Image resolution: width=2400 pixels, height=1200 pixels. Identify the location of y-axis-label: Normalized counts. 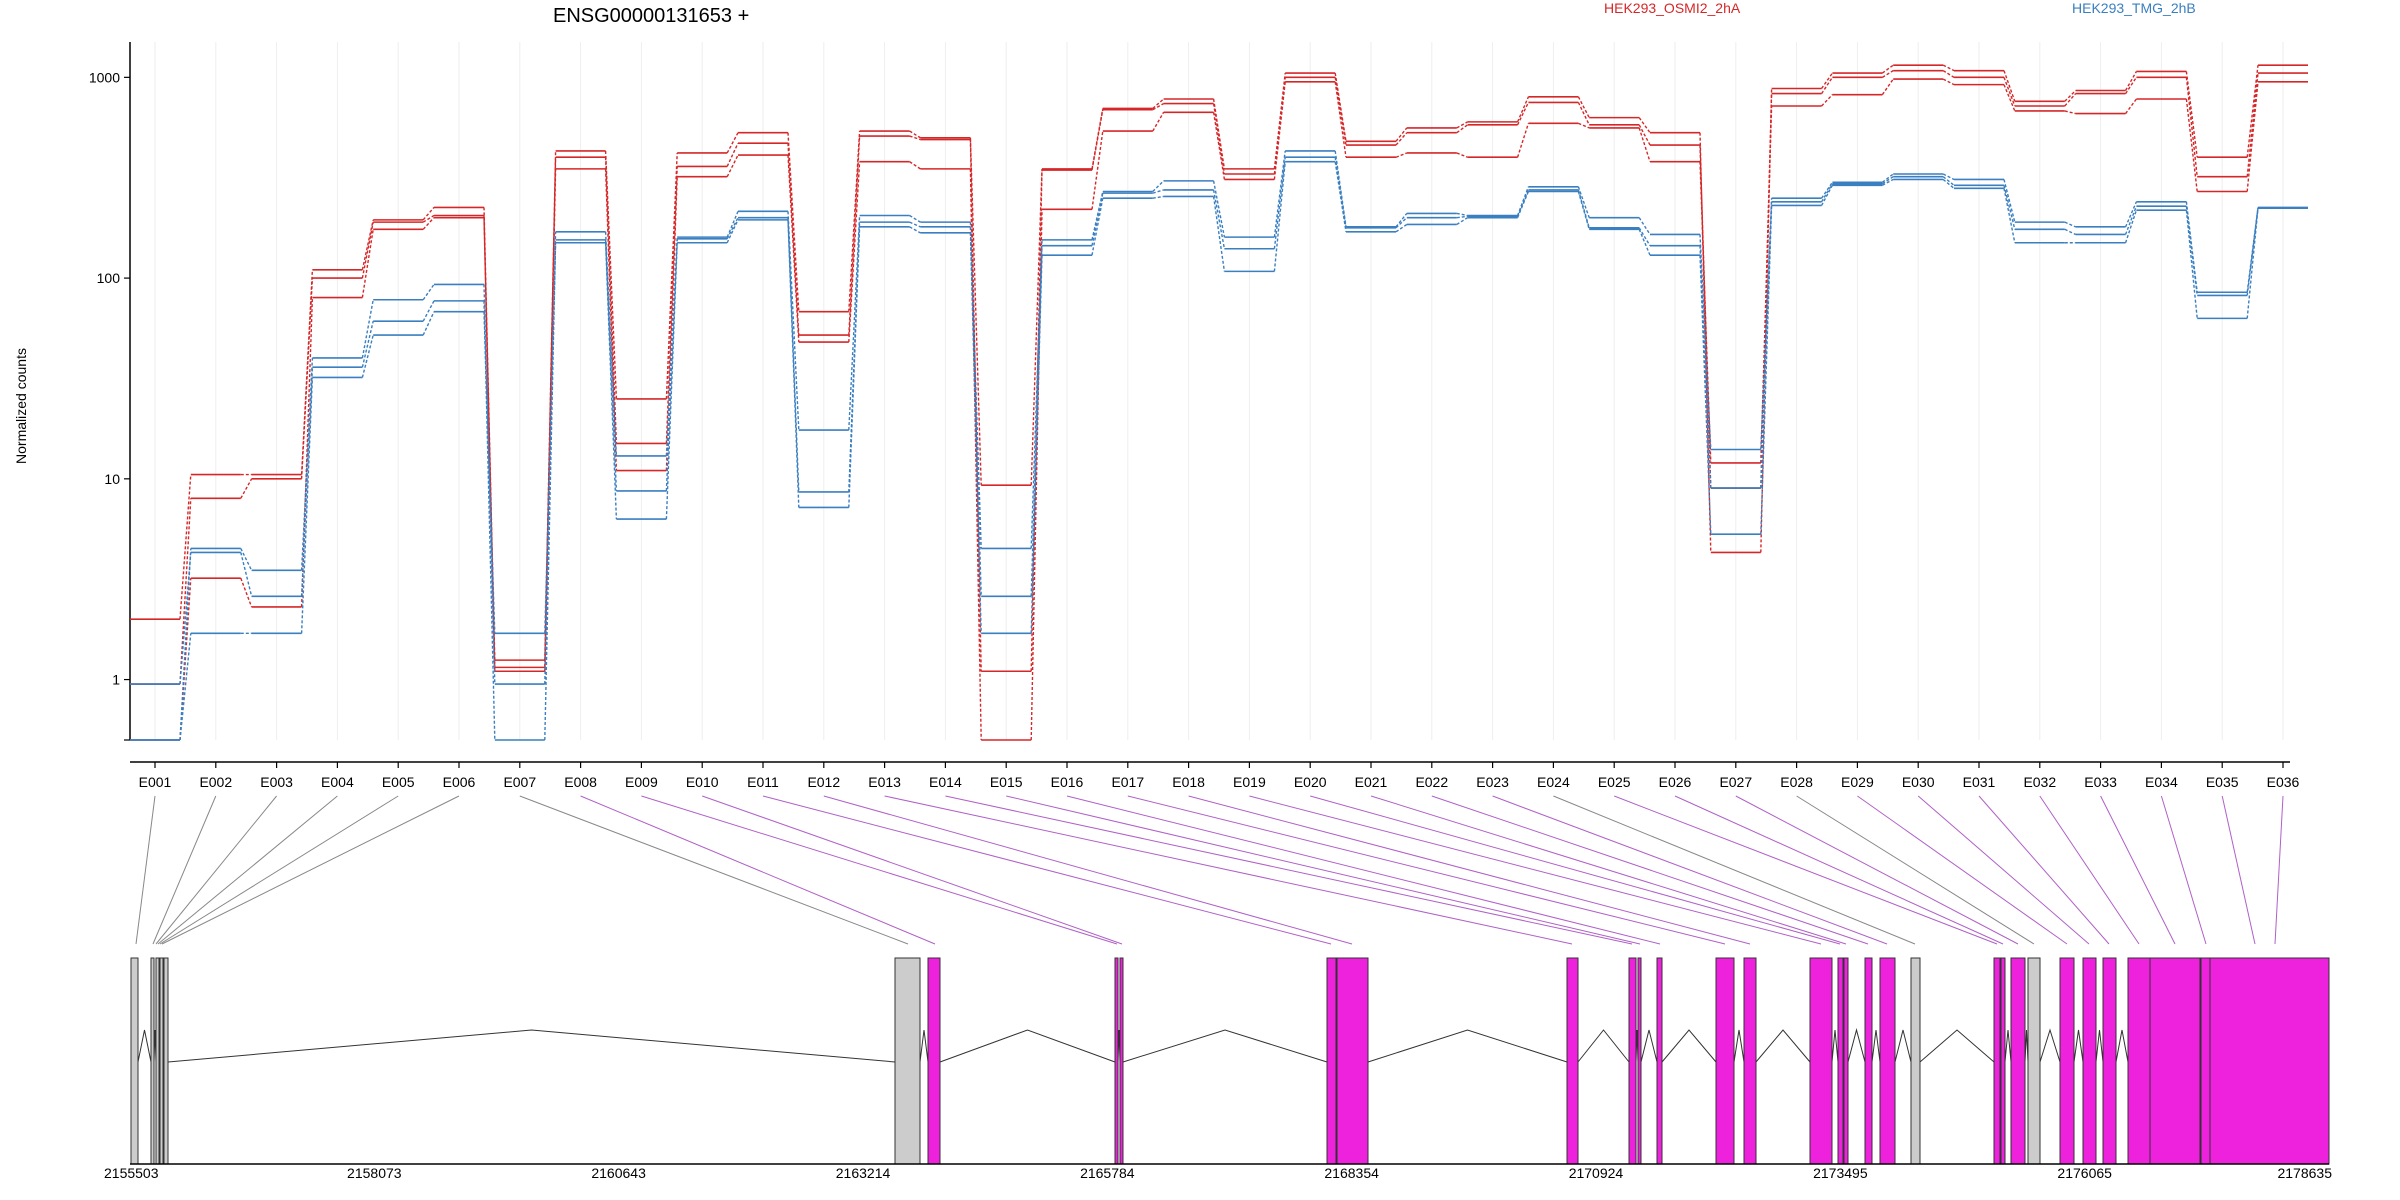
(21, 406).